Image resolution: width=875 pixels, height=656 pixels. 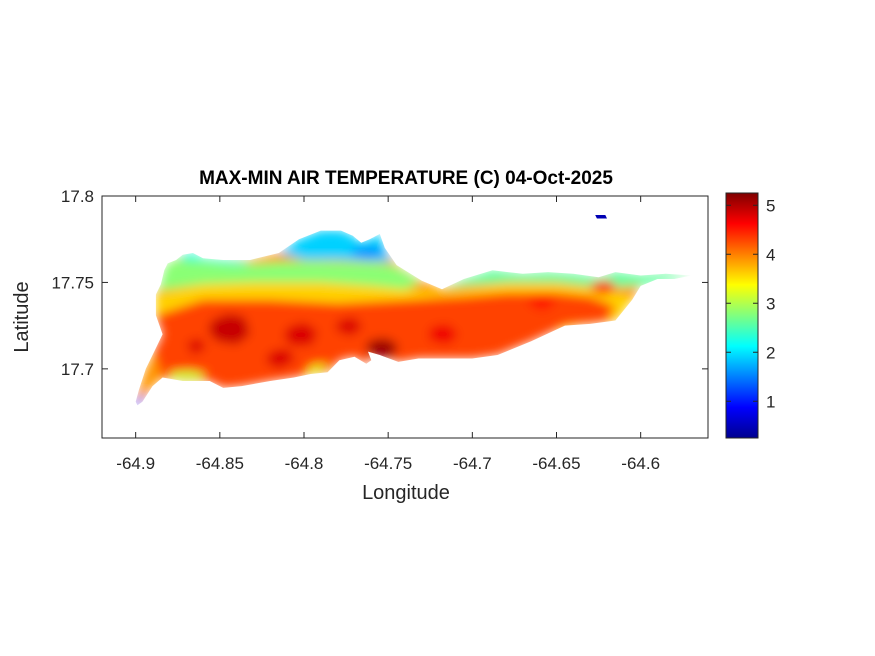 What do you see at coordinates (770, 205) in the screenshot?
I see `colorbar-tick-label: 5` at bounding box center [770, 205].